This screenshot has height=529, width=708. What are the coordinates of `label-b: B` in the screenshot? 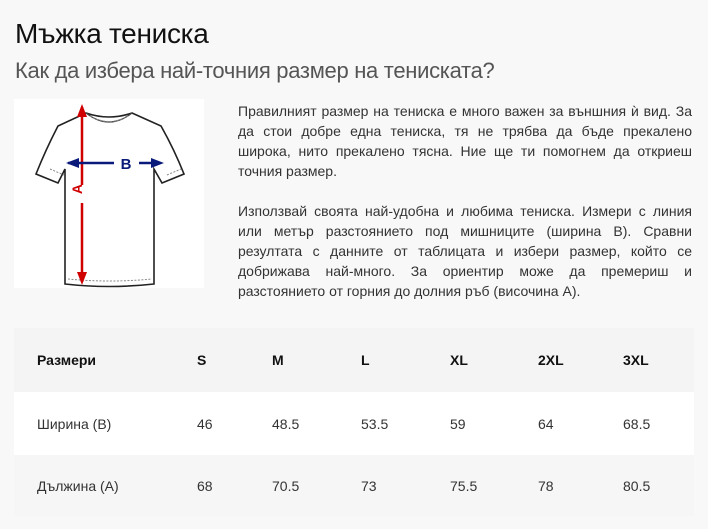 It's located at (126, 164).